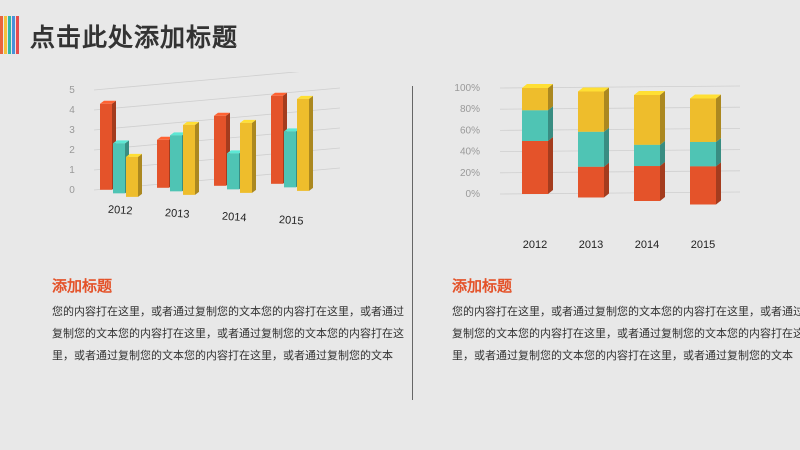 The width and height of the screenshot is (800, 450). What do you see at coordinates (470, 130) in the screenshot?
I see `y-tick-label: 60%` at bounding box center [470, 130].